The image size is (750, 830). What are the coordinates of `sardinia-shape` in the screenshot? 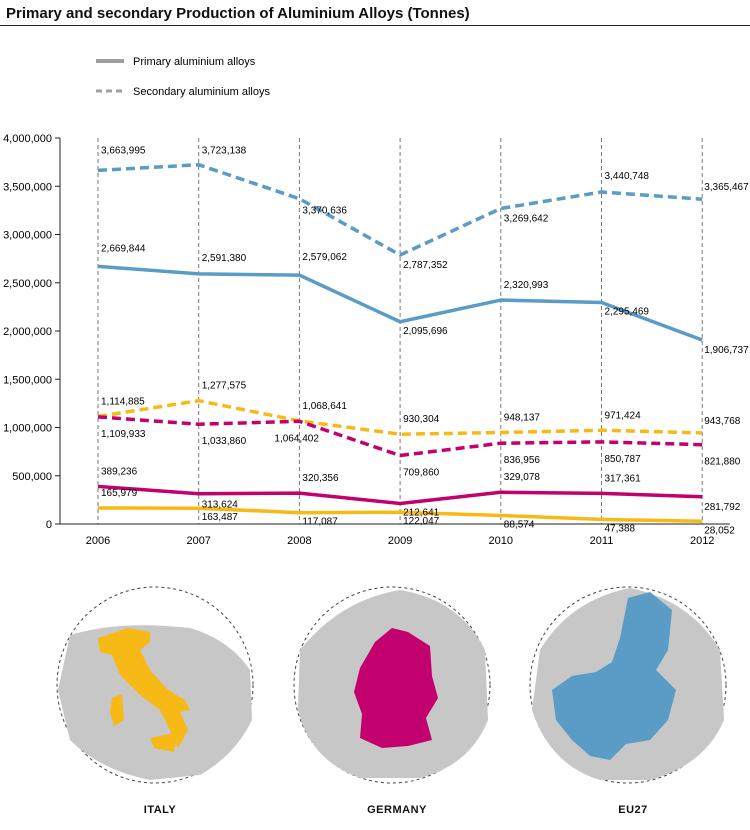 It's located at (117, 710).